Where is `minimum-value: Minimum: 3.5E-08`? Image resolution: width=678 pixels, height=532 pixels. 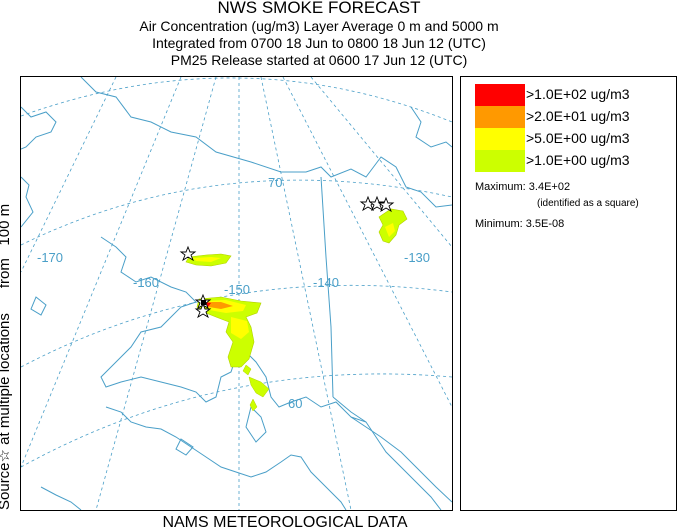 minimum-value: Minimum: 3.5E-08 is located at coordinates (520, 224).